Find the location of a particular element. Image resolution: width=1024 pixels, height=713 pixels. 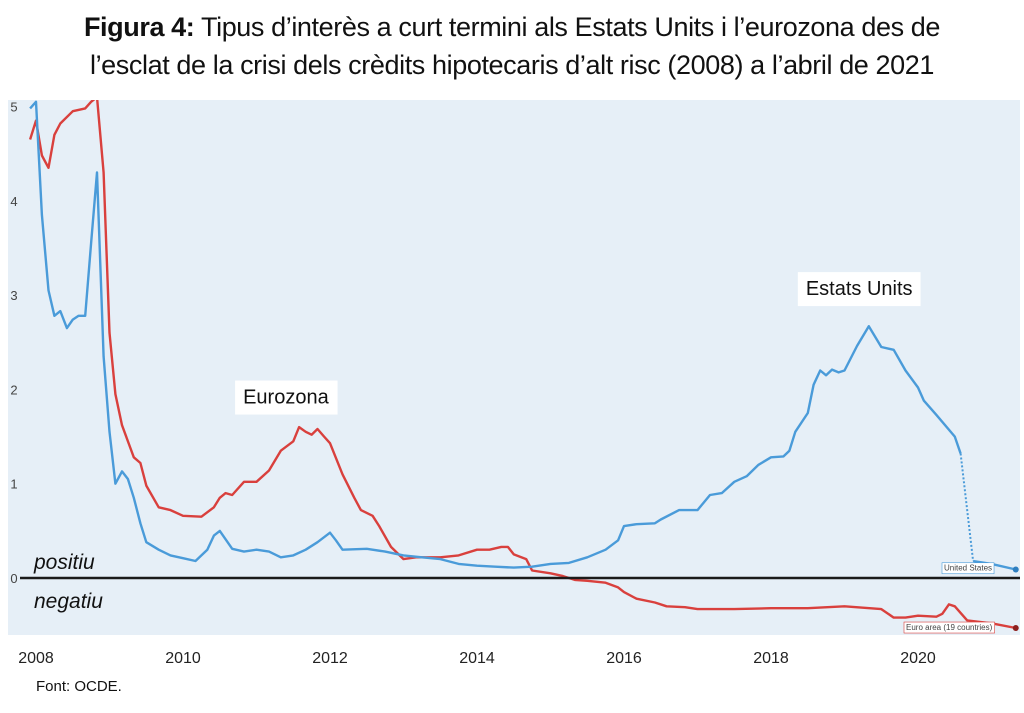

annotation-us-box is located at coordinates (859, 289).